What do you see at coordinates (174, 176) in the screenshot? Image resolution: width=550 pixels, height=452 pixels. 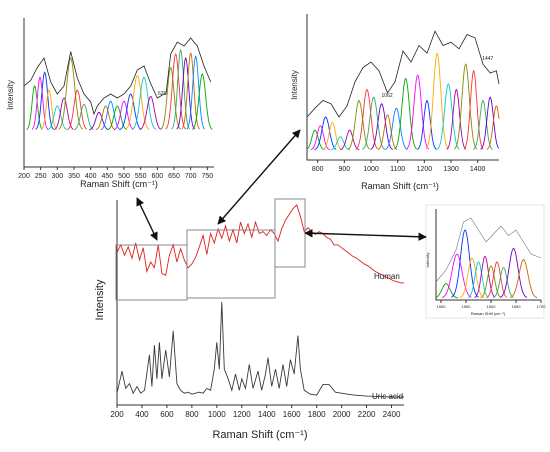 I see `inset1-tick-label-650: 650` at bounding box center [174, 176].